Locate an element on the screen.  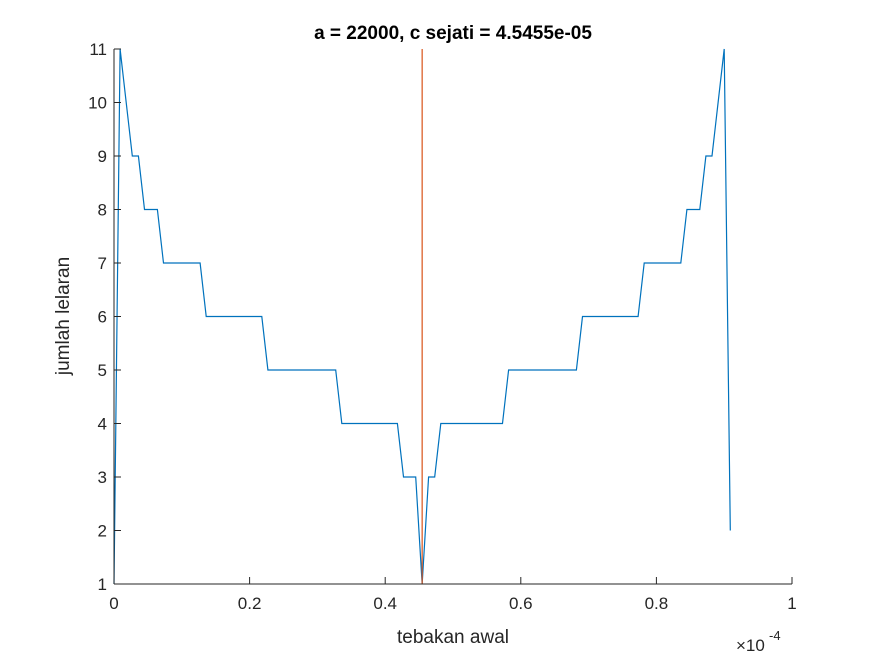
y-tick-label: 10 is located at coordinates (97, 103).